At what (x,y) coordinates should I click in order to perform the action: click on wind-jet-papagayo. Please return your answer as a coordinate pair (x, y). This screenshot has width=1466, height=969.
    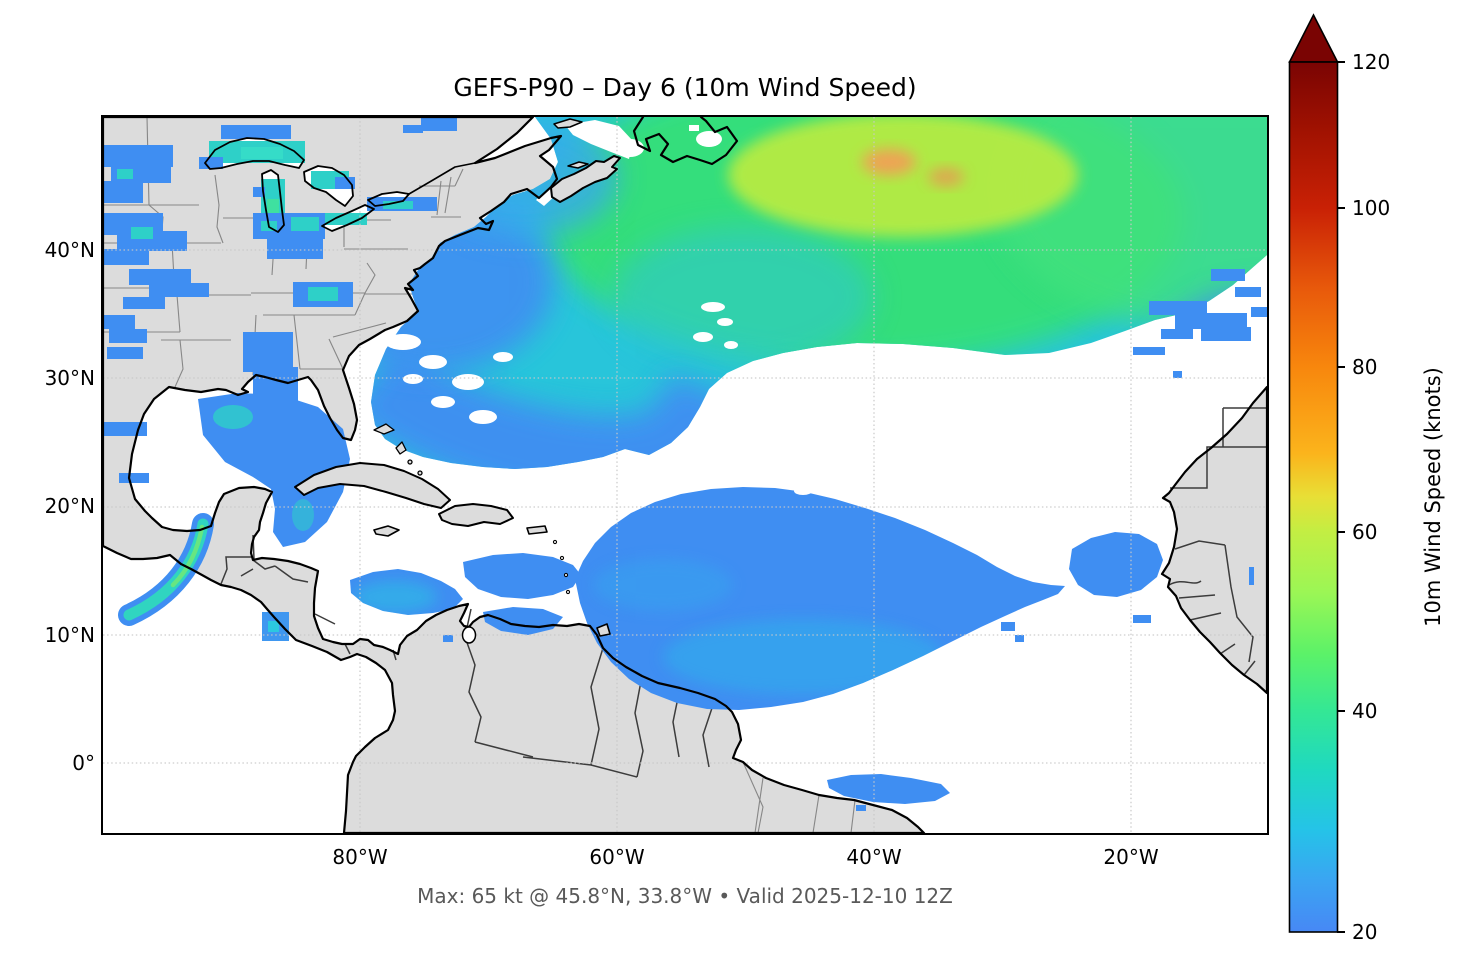
    Looking at the image, I should click on (275, 626).